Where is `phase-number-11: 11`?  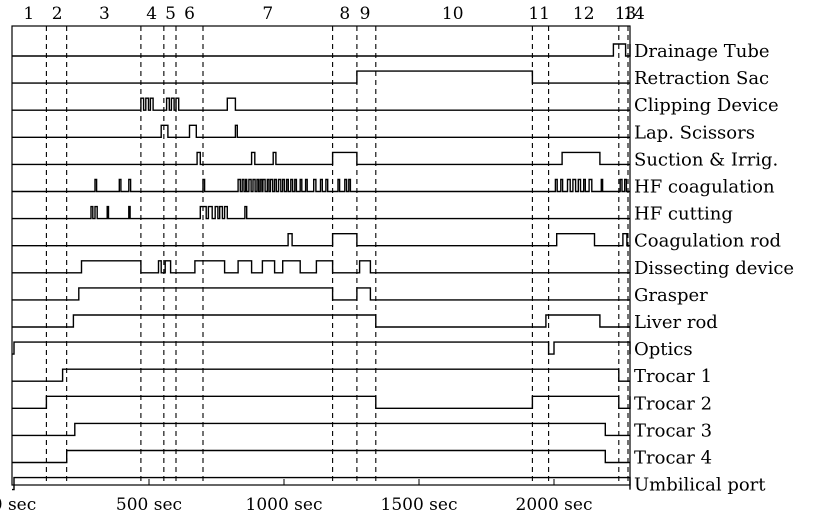
phase-number-11: 11 is located at coordinates (539, 14).